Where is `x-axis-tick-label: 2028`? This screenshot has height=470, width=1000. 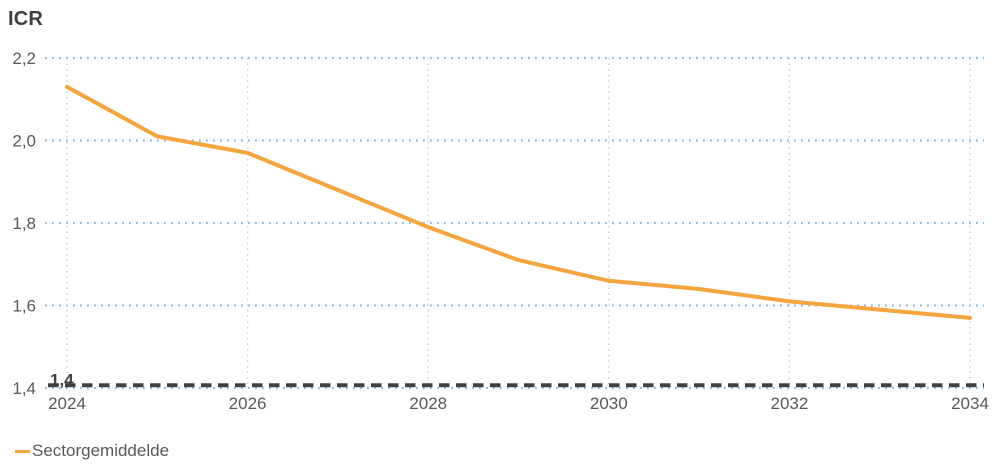
x-axis-tick-label: 2028 is located at coordinates (428, 403).